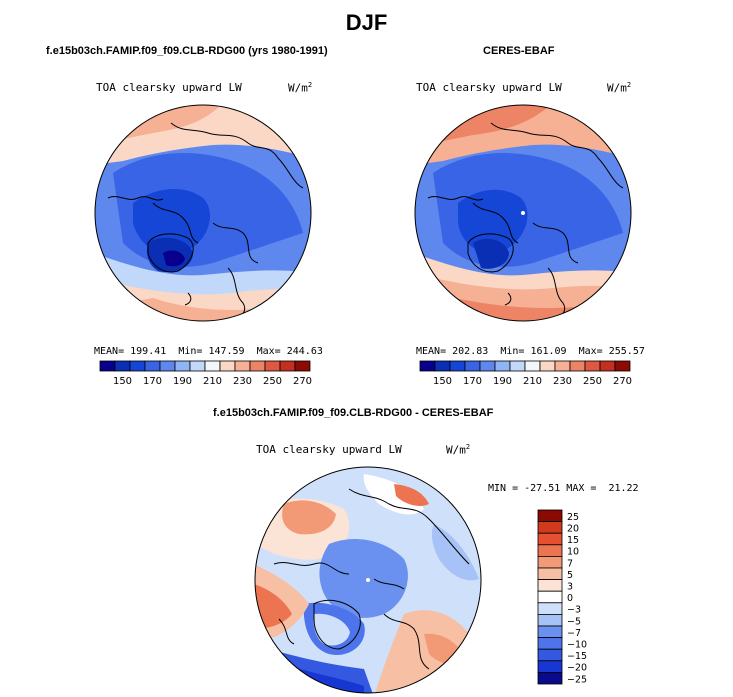 The width and height of the screenshot is (733, 697). Describe the element at coordinates (455, 552) in the screenshot. I see `diff-field-east-siberia-cool` at that location.